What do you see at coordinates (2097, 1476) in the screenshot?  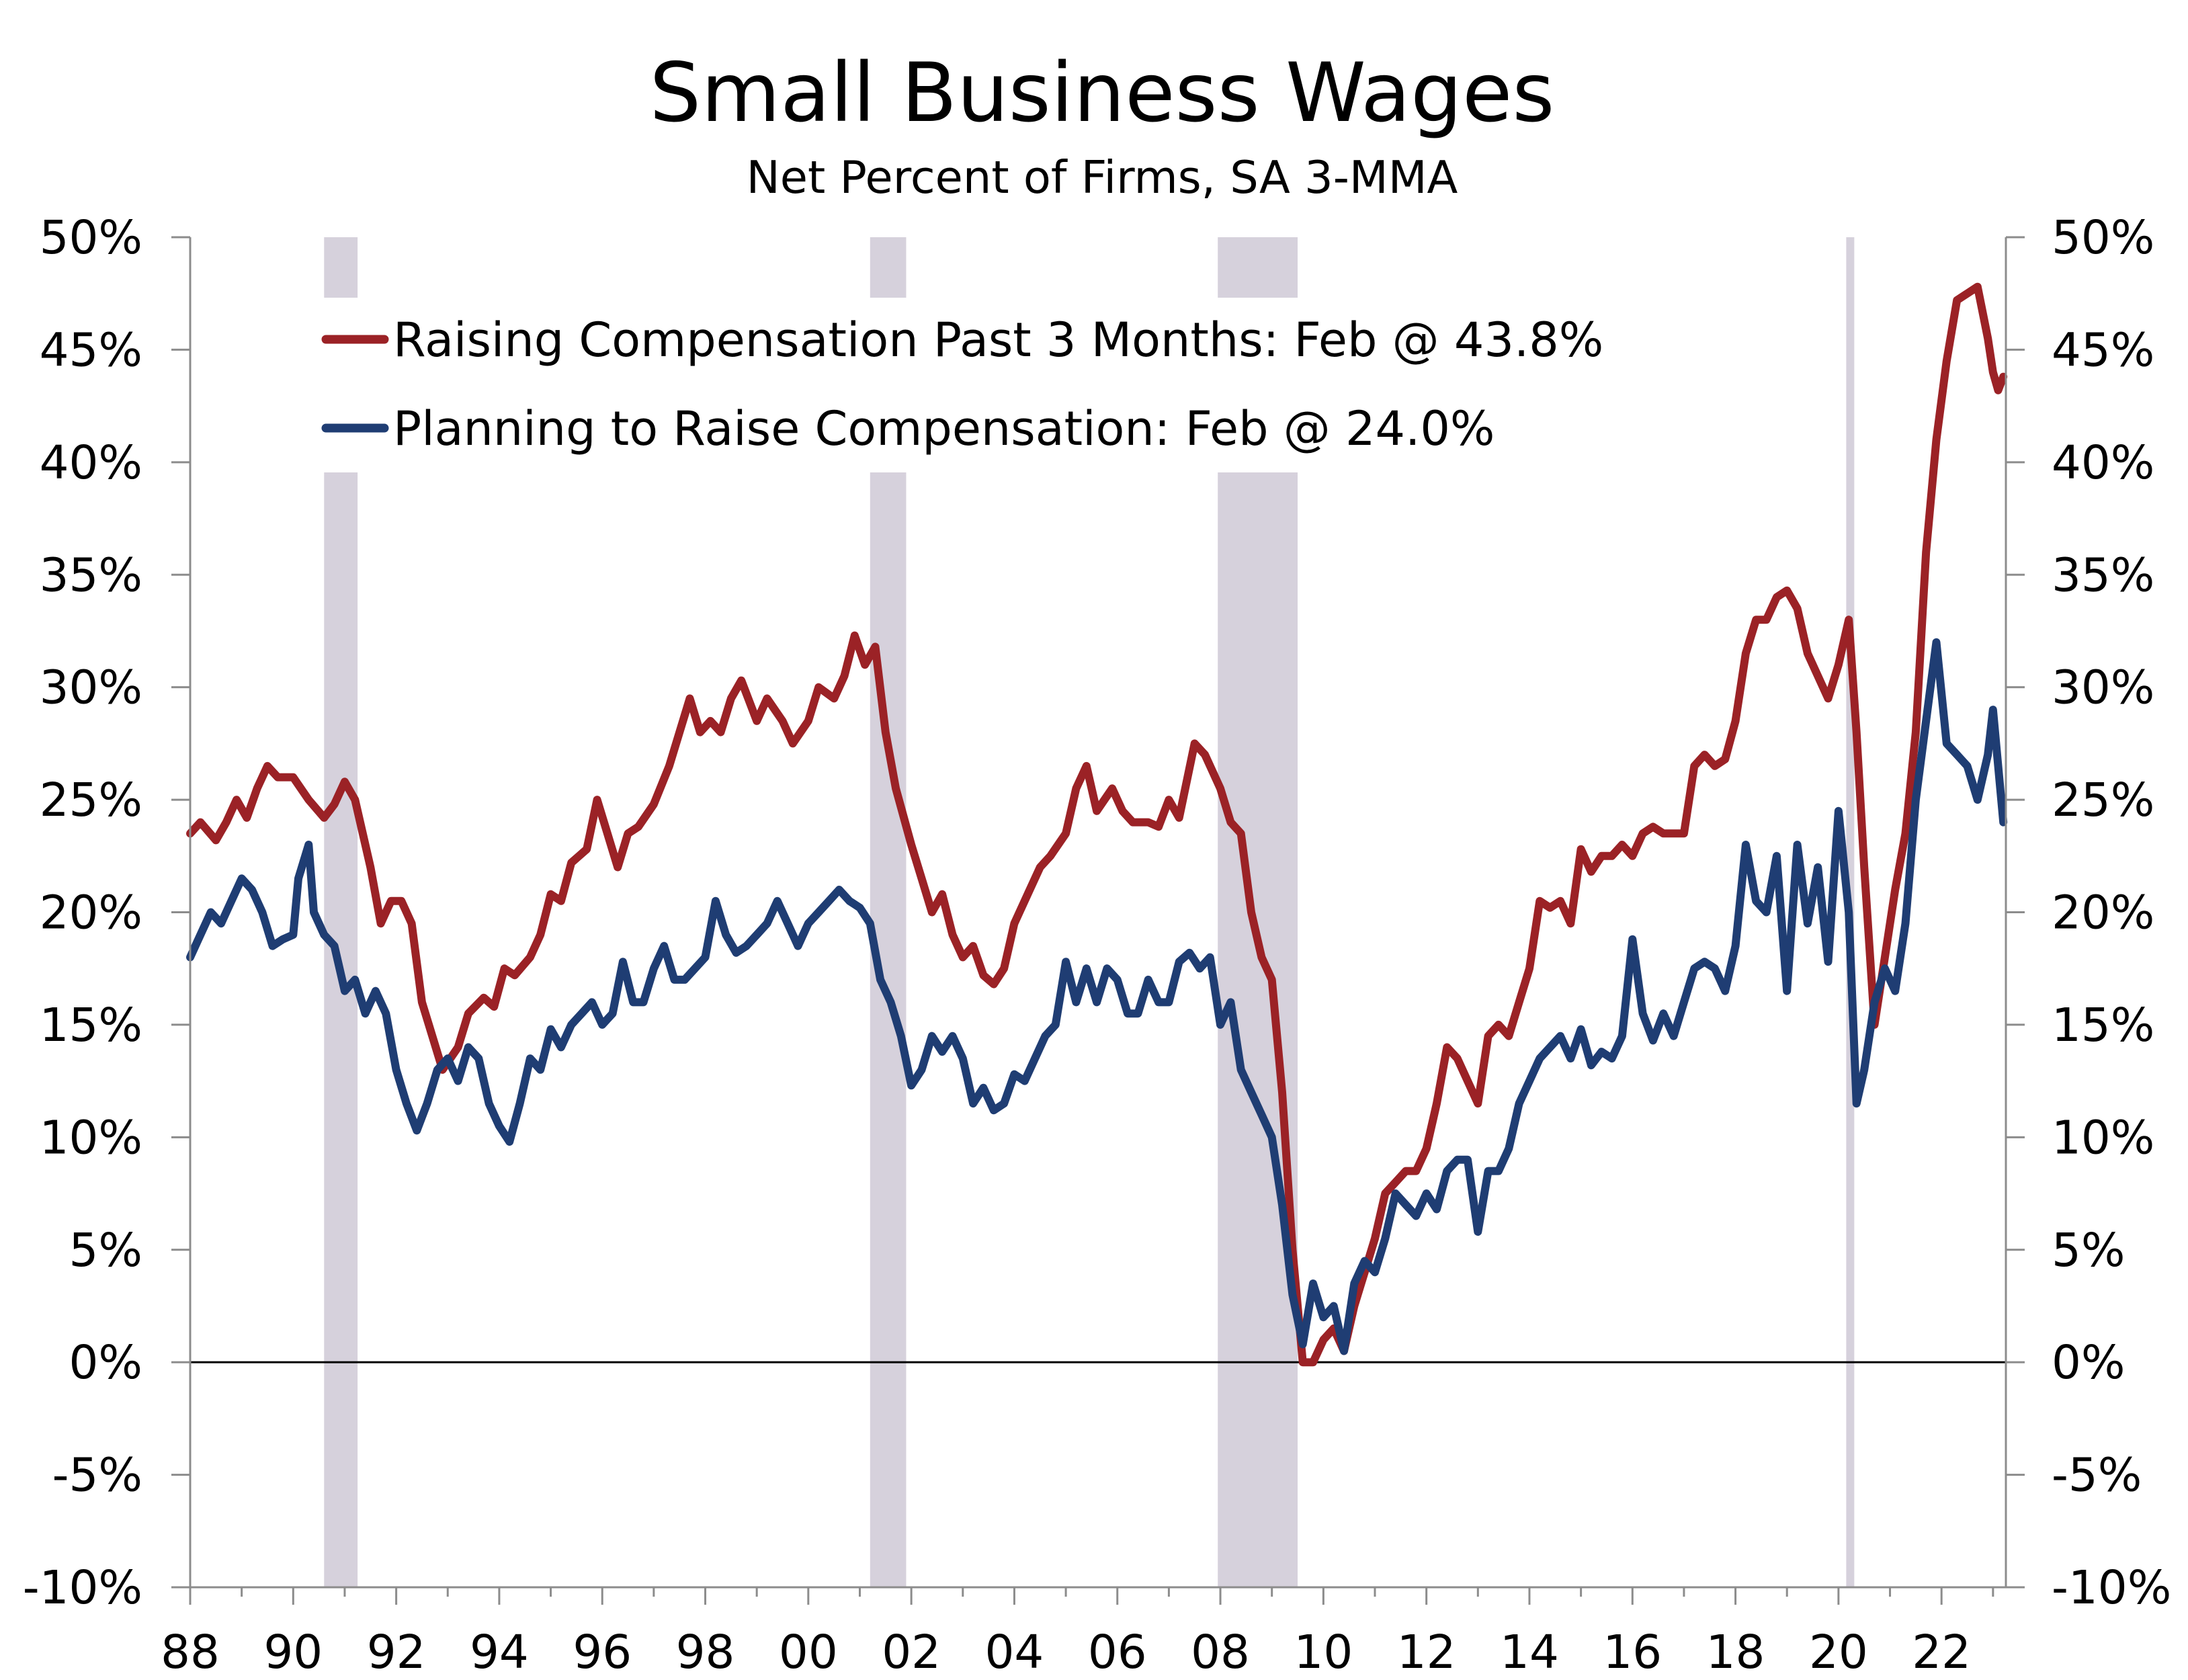 I see `y-tick-label-right: -5%` at bounding box center [2097, 1476].